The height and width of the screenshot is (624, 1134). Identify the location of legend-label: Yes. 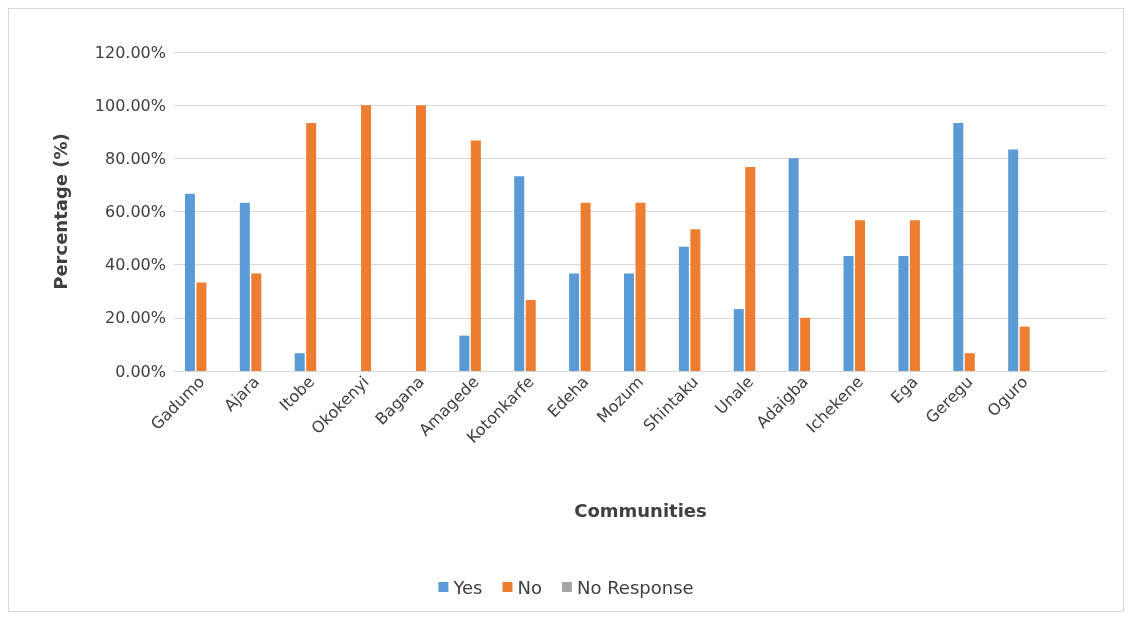
(467, 587).